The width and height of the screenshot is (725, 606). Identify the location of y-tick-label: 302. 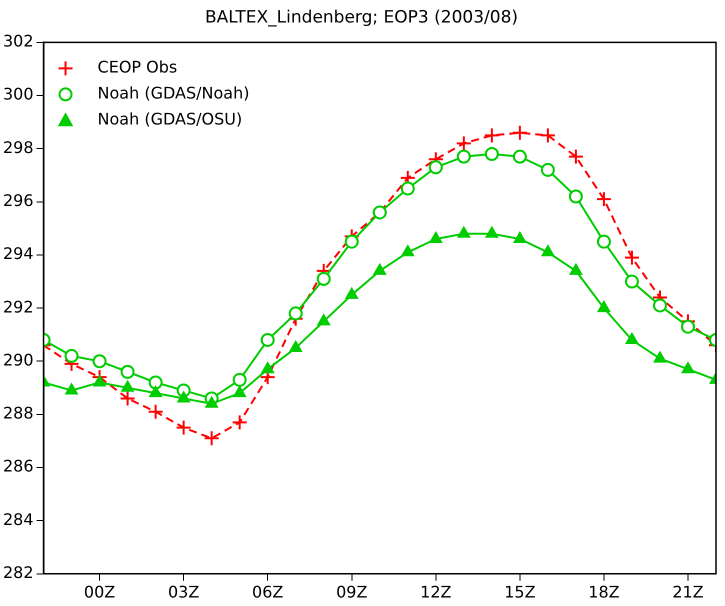
(18, 41).